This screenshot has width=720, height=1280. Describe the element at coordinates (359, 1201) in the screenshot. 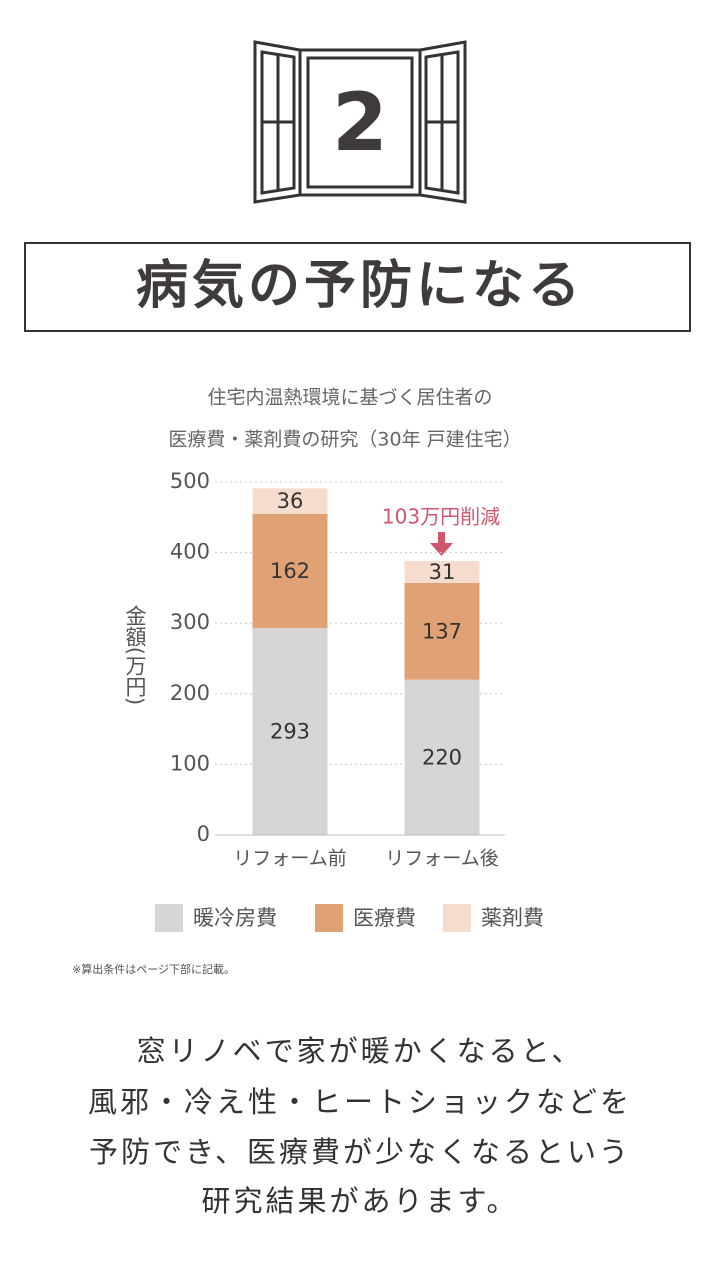

I see `body-line: 研究結果があります。` at that location.